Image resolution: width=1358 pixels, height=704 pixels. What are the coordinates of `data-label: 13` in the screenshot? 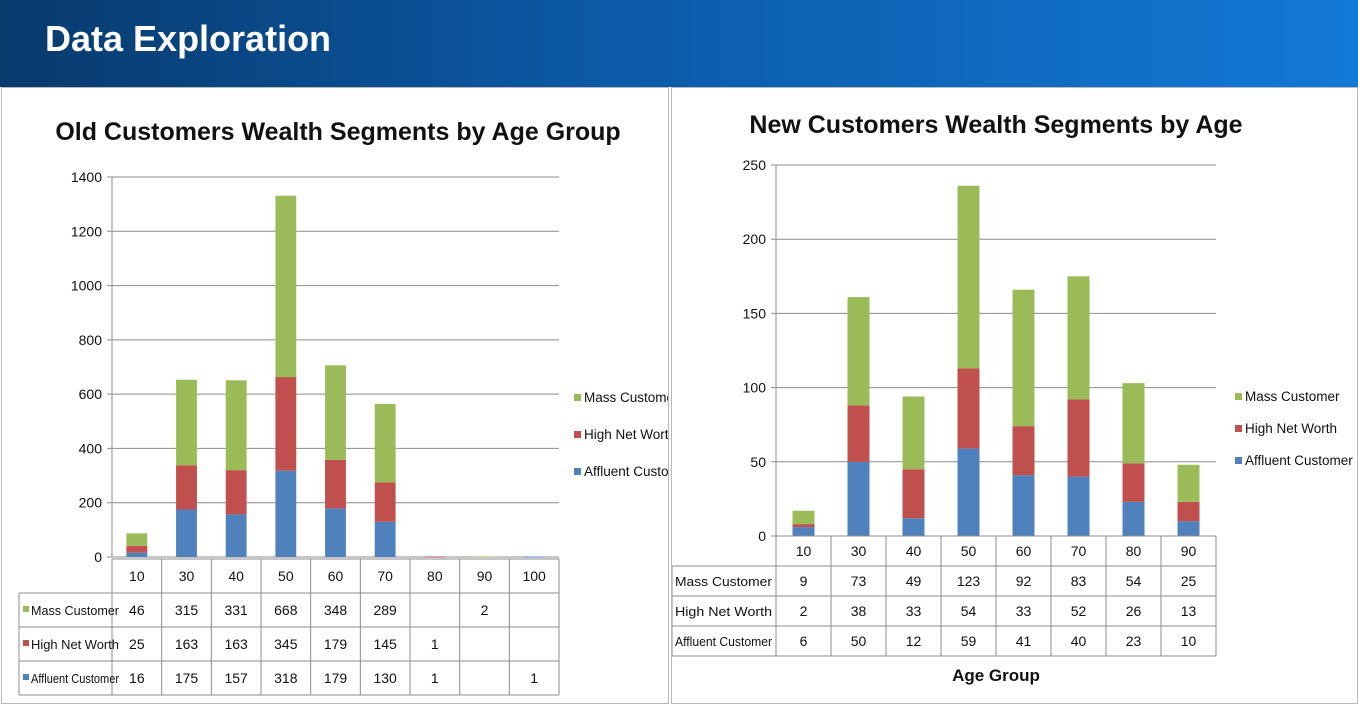 It's located at (1189, 611).